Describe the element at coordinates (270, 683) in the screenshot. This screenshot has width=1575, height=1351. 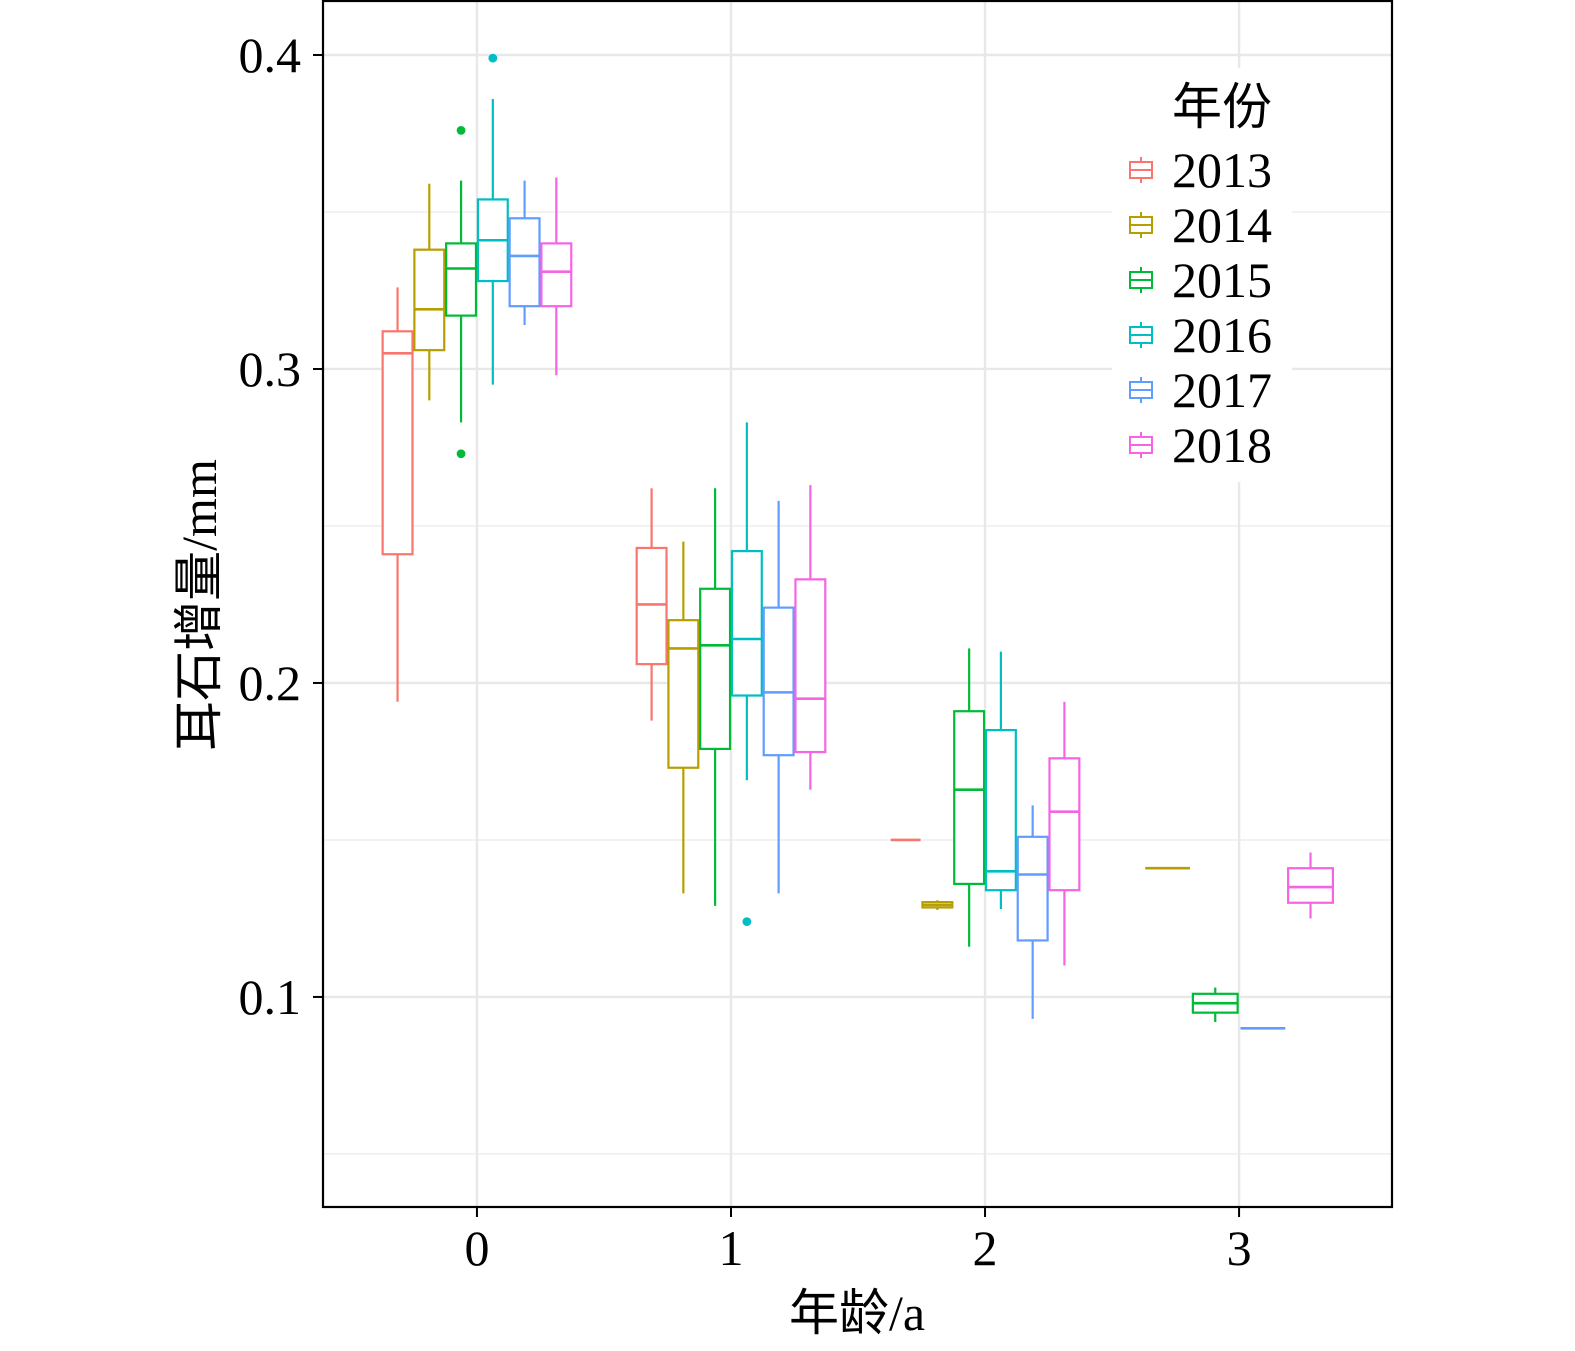
I see `y-tick-label: 0.2` at that location.